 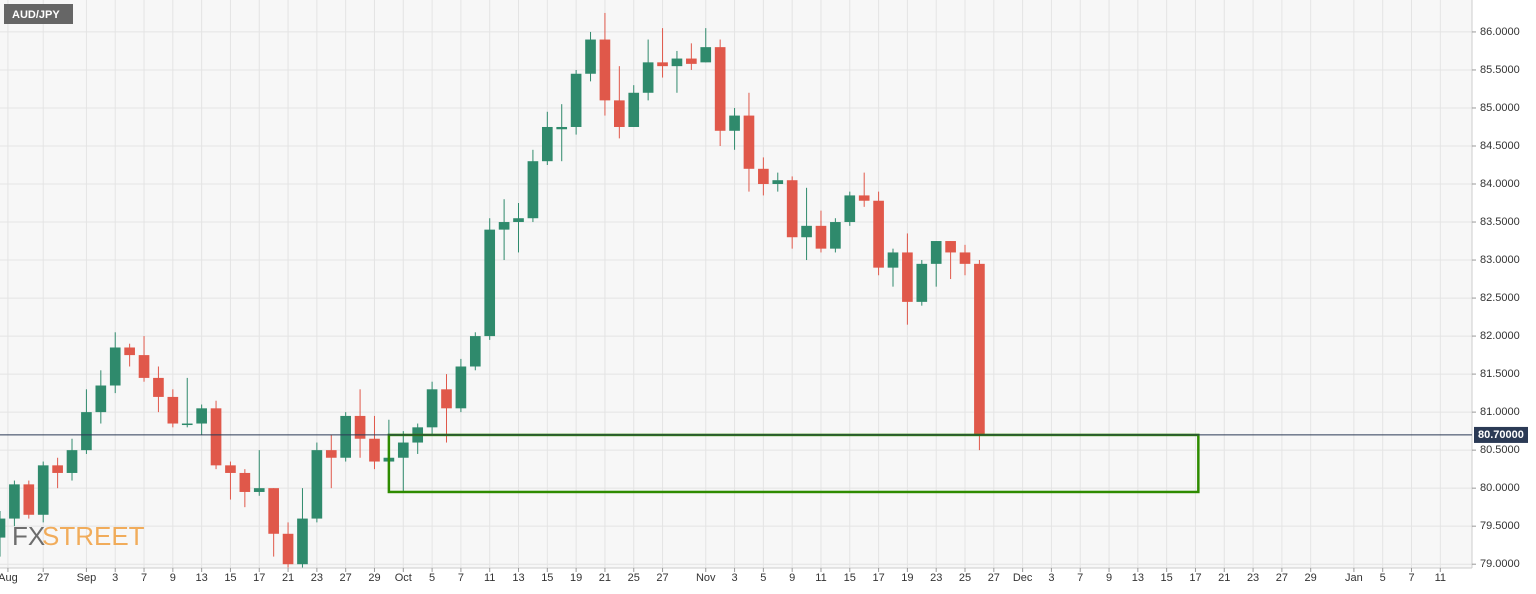 What do you see at coordinates (87, 578) in the screenshot?
I see `x-tick-label: Sep` at bounding box center [87, 578].